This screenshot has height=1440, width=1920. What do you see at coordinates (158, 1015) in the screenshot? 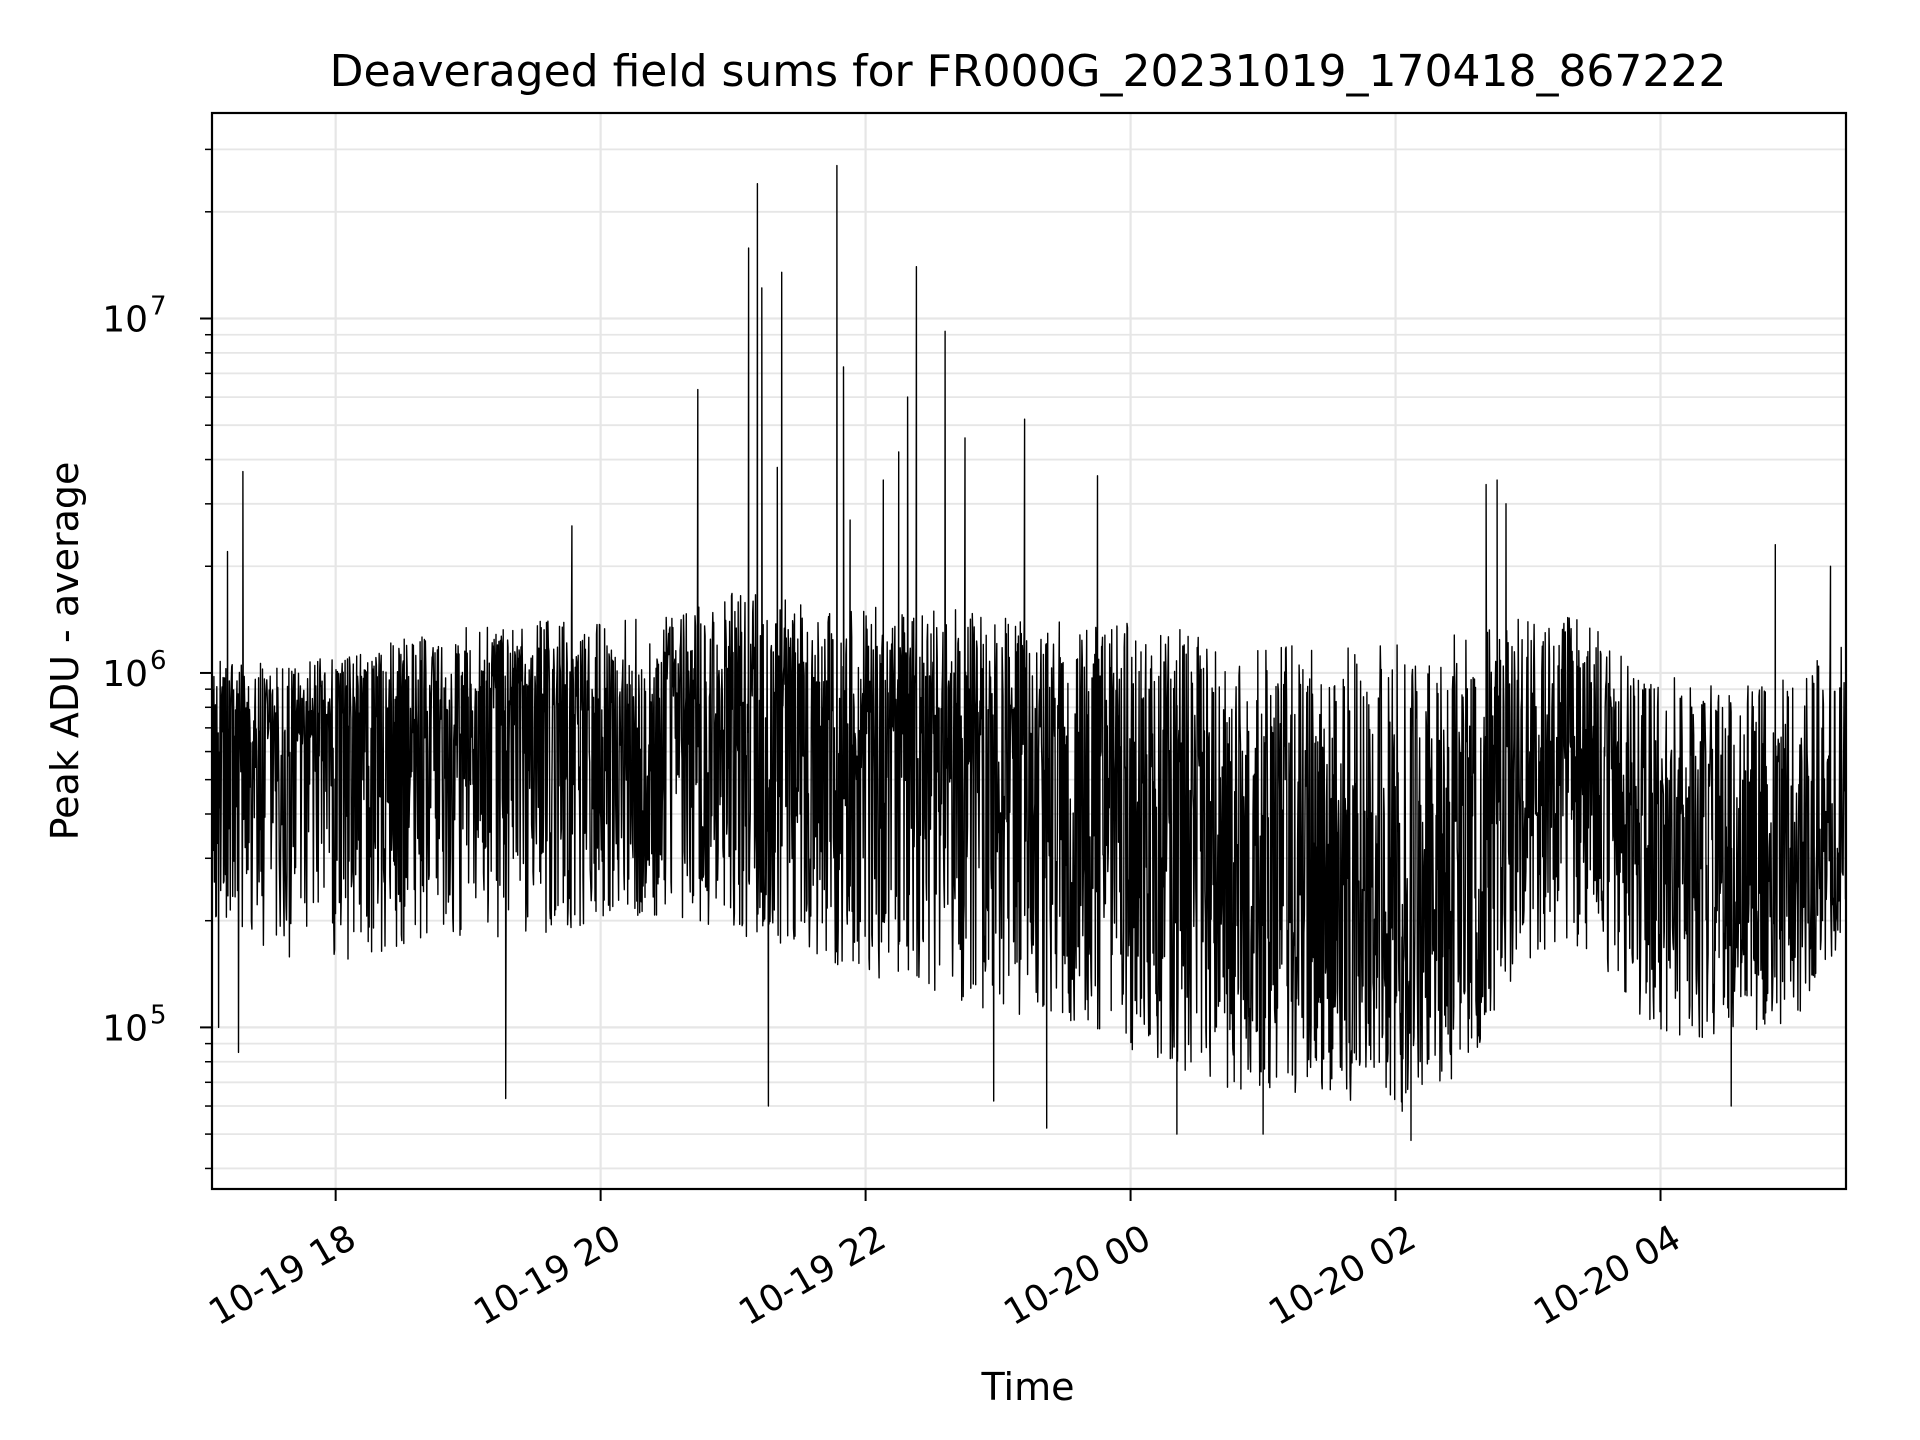
I see `y-tick-exponent: 5` at bounding box center [158, 1015].